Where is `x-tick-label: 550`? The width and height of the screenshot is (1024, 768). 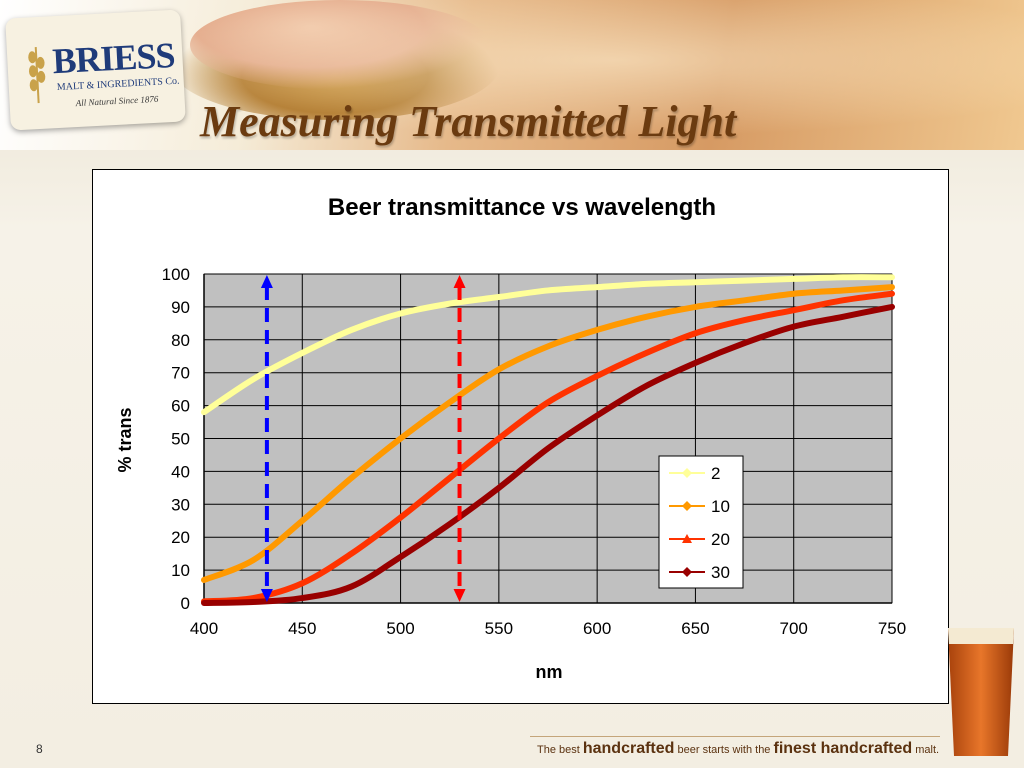 x-tick-label: 550 is located at coordinates (499, 628).